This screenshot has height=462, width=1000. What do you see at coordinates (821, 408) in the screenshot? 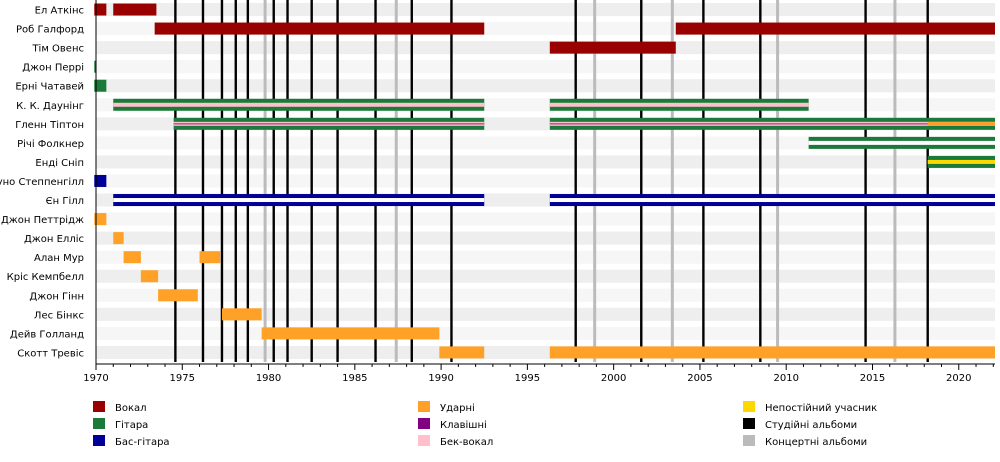
I see `legend-label: Непостійний учасник` at bounding box center [821, 408].